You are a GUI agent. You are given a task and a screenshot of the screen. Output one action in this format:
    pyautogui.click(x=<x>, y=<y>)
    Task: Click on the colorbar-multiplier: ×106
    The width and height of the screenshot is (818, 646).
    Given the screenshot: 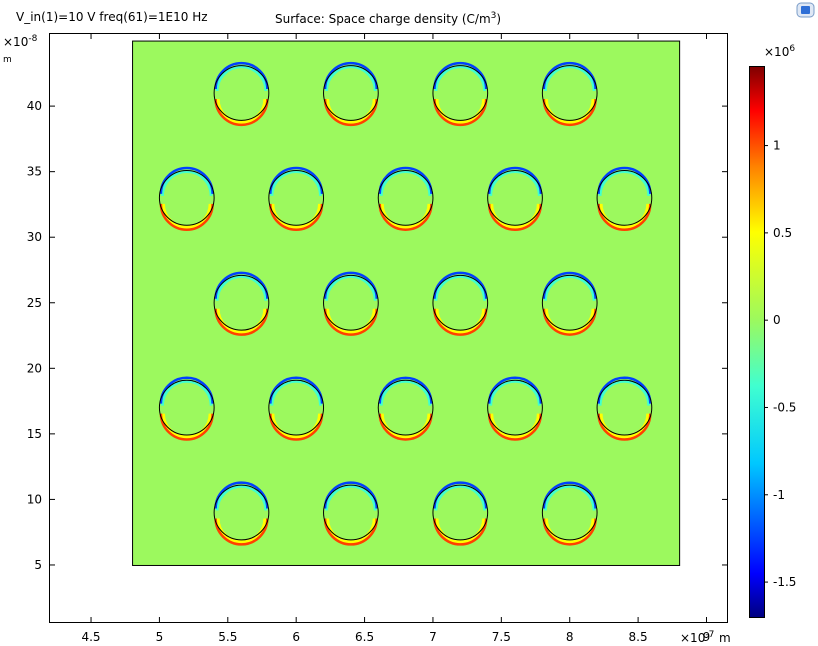 What is the action you would take?
    pyautogui.click(x=779, y=51)
    